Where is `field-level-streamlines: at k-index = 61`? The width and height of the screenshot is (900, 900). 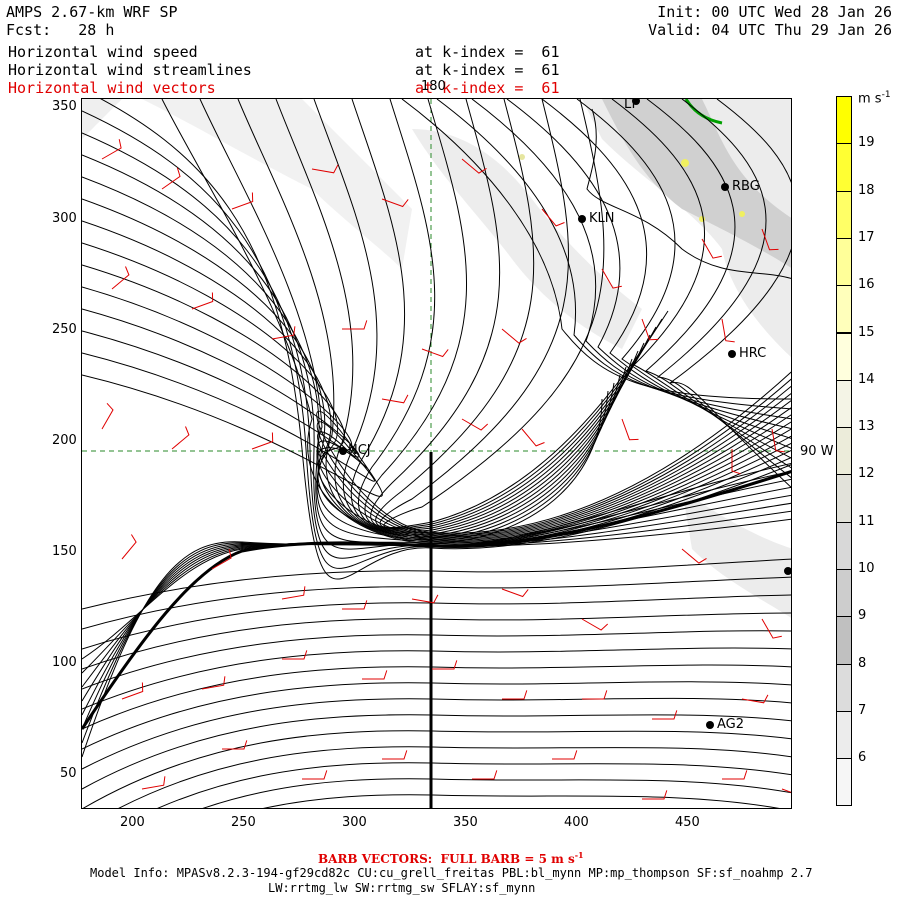
field-level-streamlines: at k-index = 61 is located at coordinates (487, 70).